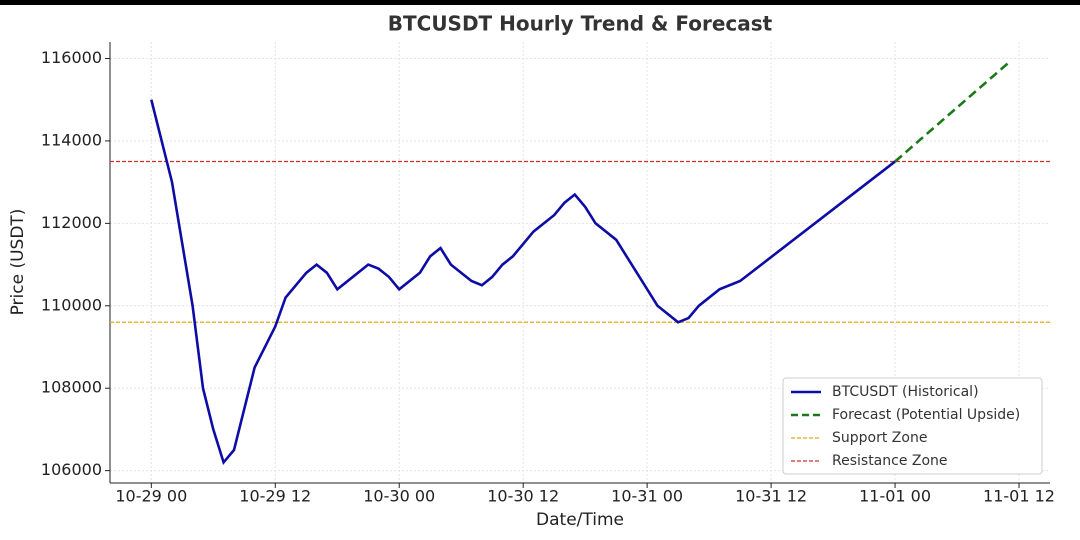  What do you see at coordinates (71, 57) in the screenshot?
I see `y-tick-label: 116000` at bounding box center [71, 57].